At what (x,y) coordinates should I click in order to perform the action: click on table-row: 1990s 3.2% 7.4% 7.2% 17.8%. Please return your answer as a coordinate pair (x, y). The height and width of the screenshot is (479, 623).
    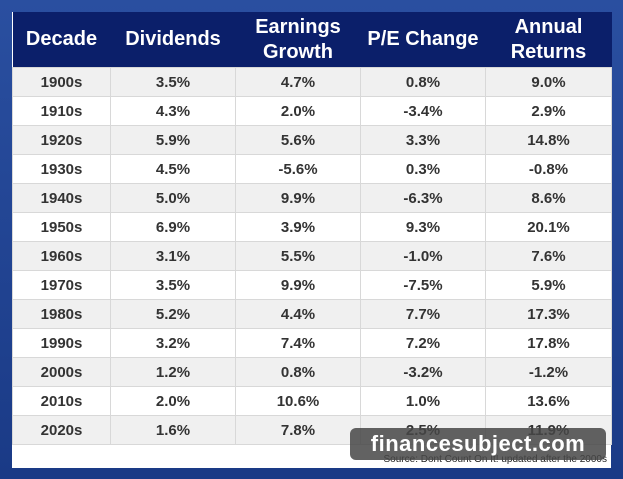
    Looking at the image, I should click on (312, 343).